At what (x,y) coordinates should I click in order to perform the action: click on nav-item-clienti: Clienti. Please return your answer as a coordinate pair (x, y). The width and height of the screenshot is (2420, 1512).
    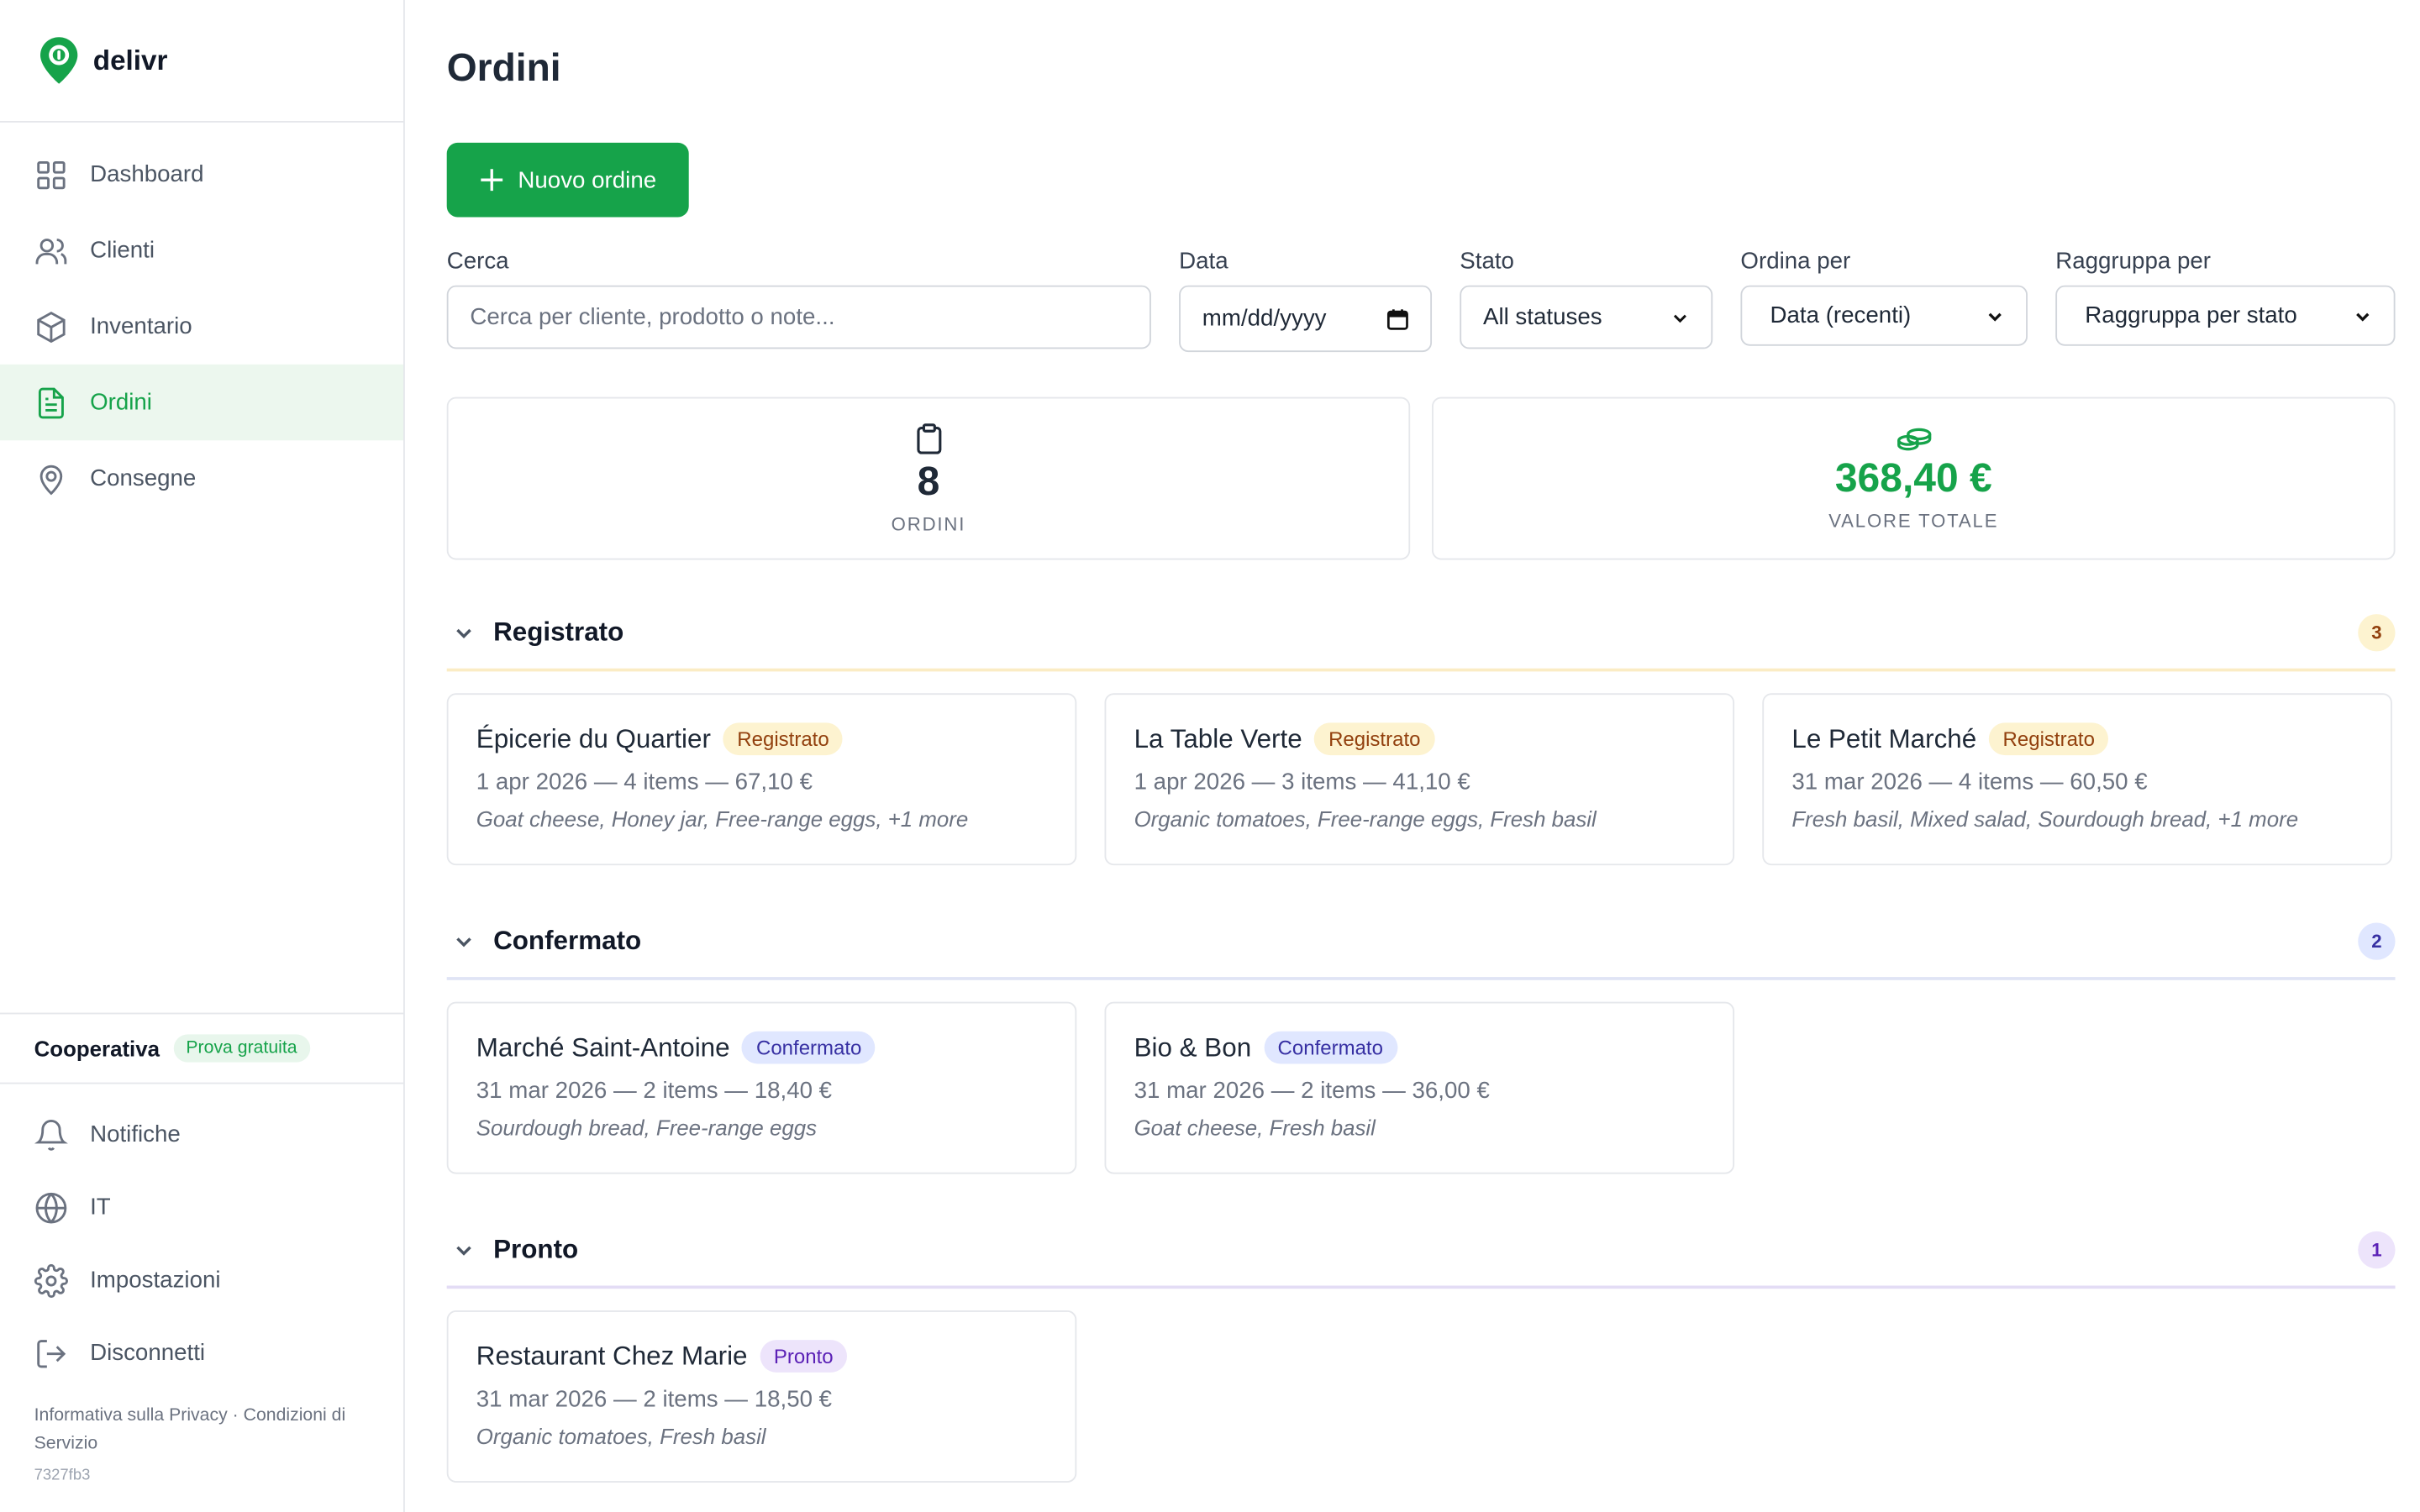
    Looking at the image, I should click on (202, 250).